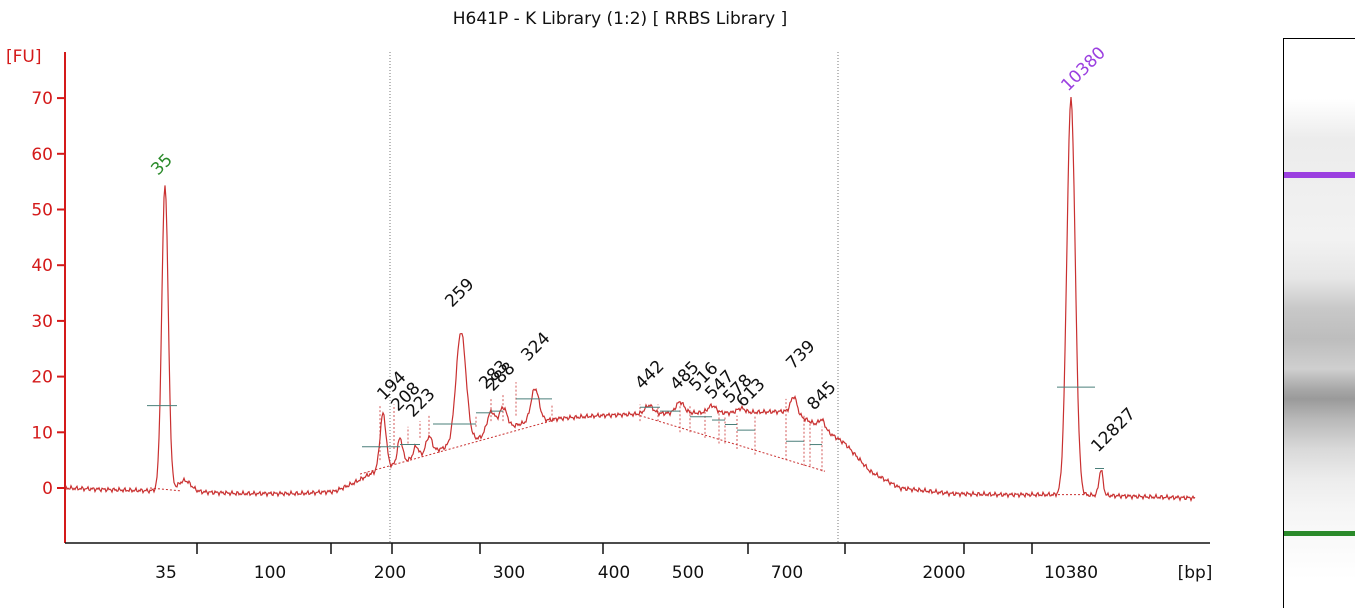 The image size is (1355, 608). What do you see at coordinates (42, 99) in the screenshot?
I see `y-tick-label: 70` at bounding box center [42, 99].